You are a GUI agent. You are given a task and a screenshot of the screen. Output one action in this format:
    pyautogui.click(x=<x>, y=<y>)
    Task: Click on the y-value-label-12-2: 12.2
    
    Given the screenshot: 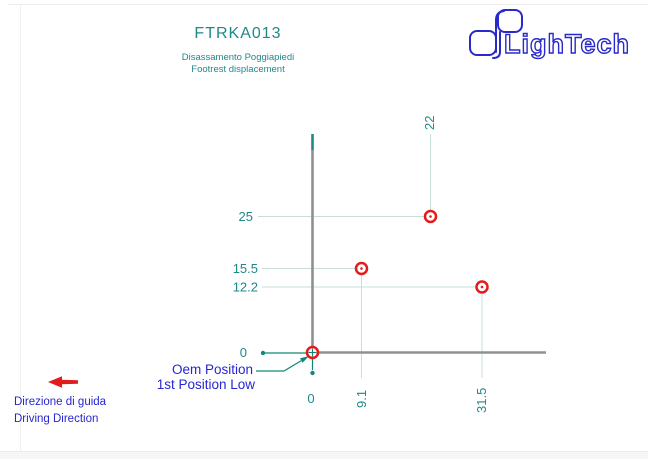 What is the action you would take?
    pyautogui.click(x=245, y=287)
    